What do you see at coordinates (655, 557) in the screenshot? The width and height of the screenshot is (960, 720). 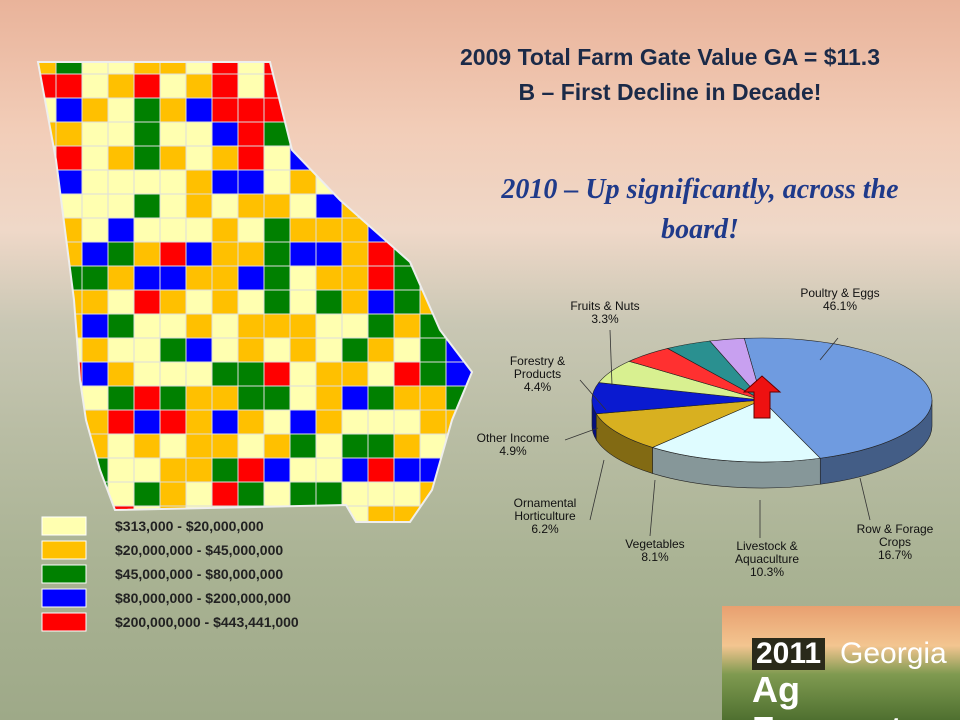 I see `pie-value: 8.1%` at bounding box center [655, 557].